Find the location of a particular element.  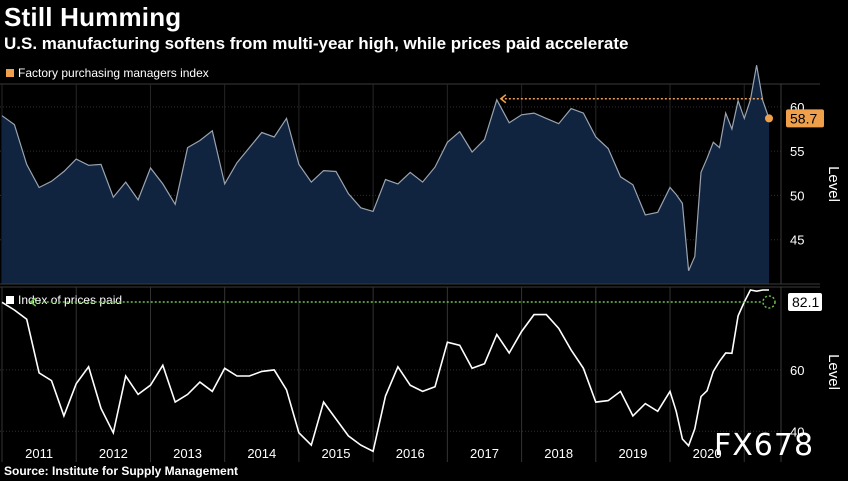

x-axis-year-label: 2016 is located at coordinates (410, 453).